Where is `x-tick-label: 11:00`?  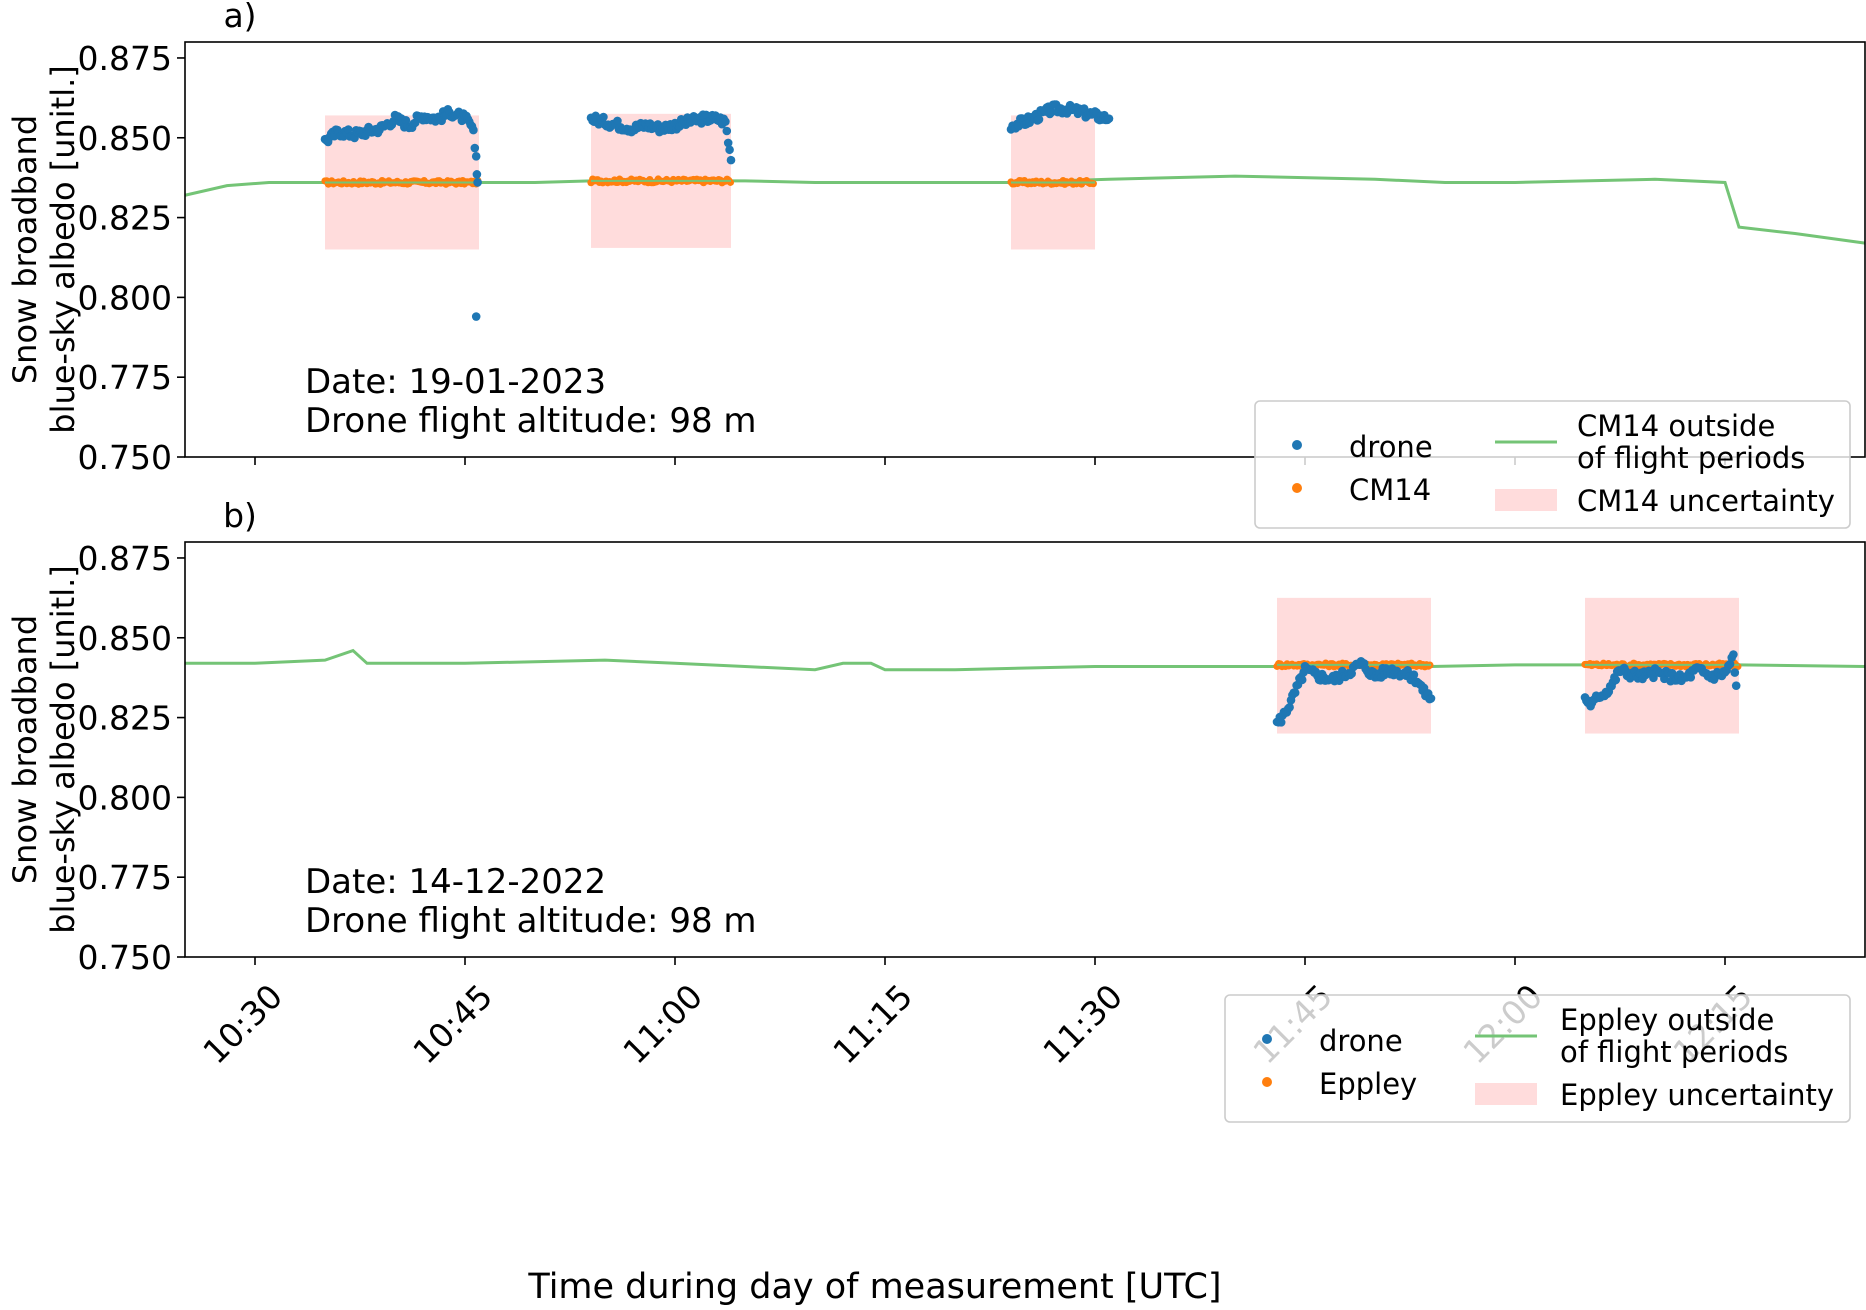
x-tick-label: 11:00 is located at coordinates (662, 1024).